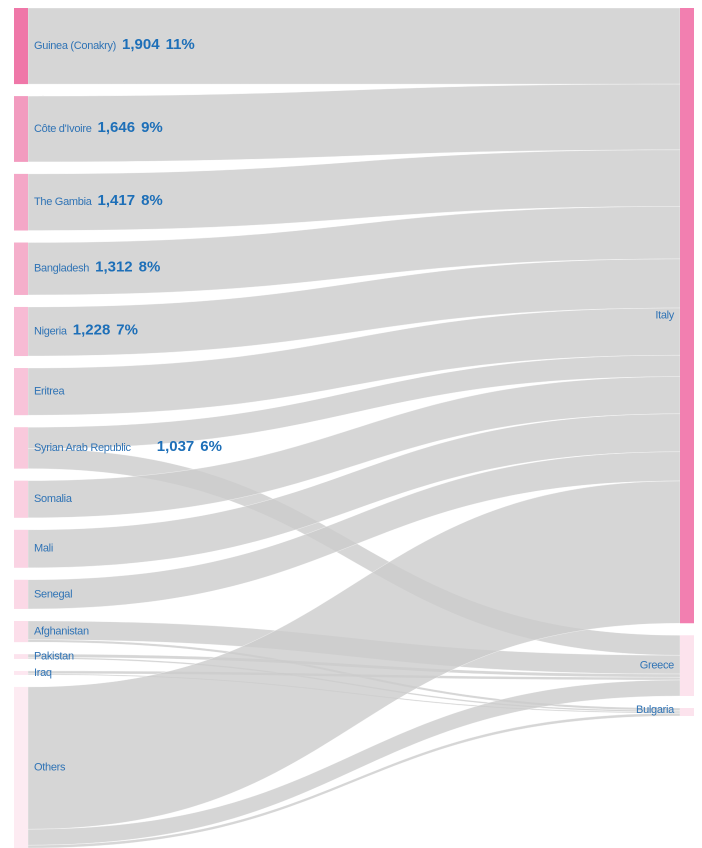 Image resolution: width=702 pixels, height=848 pixels. What do you see at coordinates (75, 46) in the screenshot?
I see `source-label: Guinea (Conakry)` at bounding box center [75, 46].